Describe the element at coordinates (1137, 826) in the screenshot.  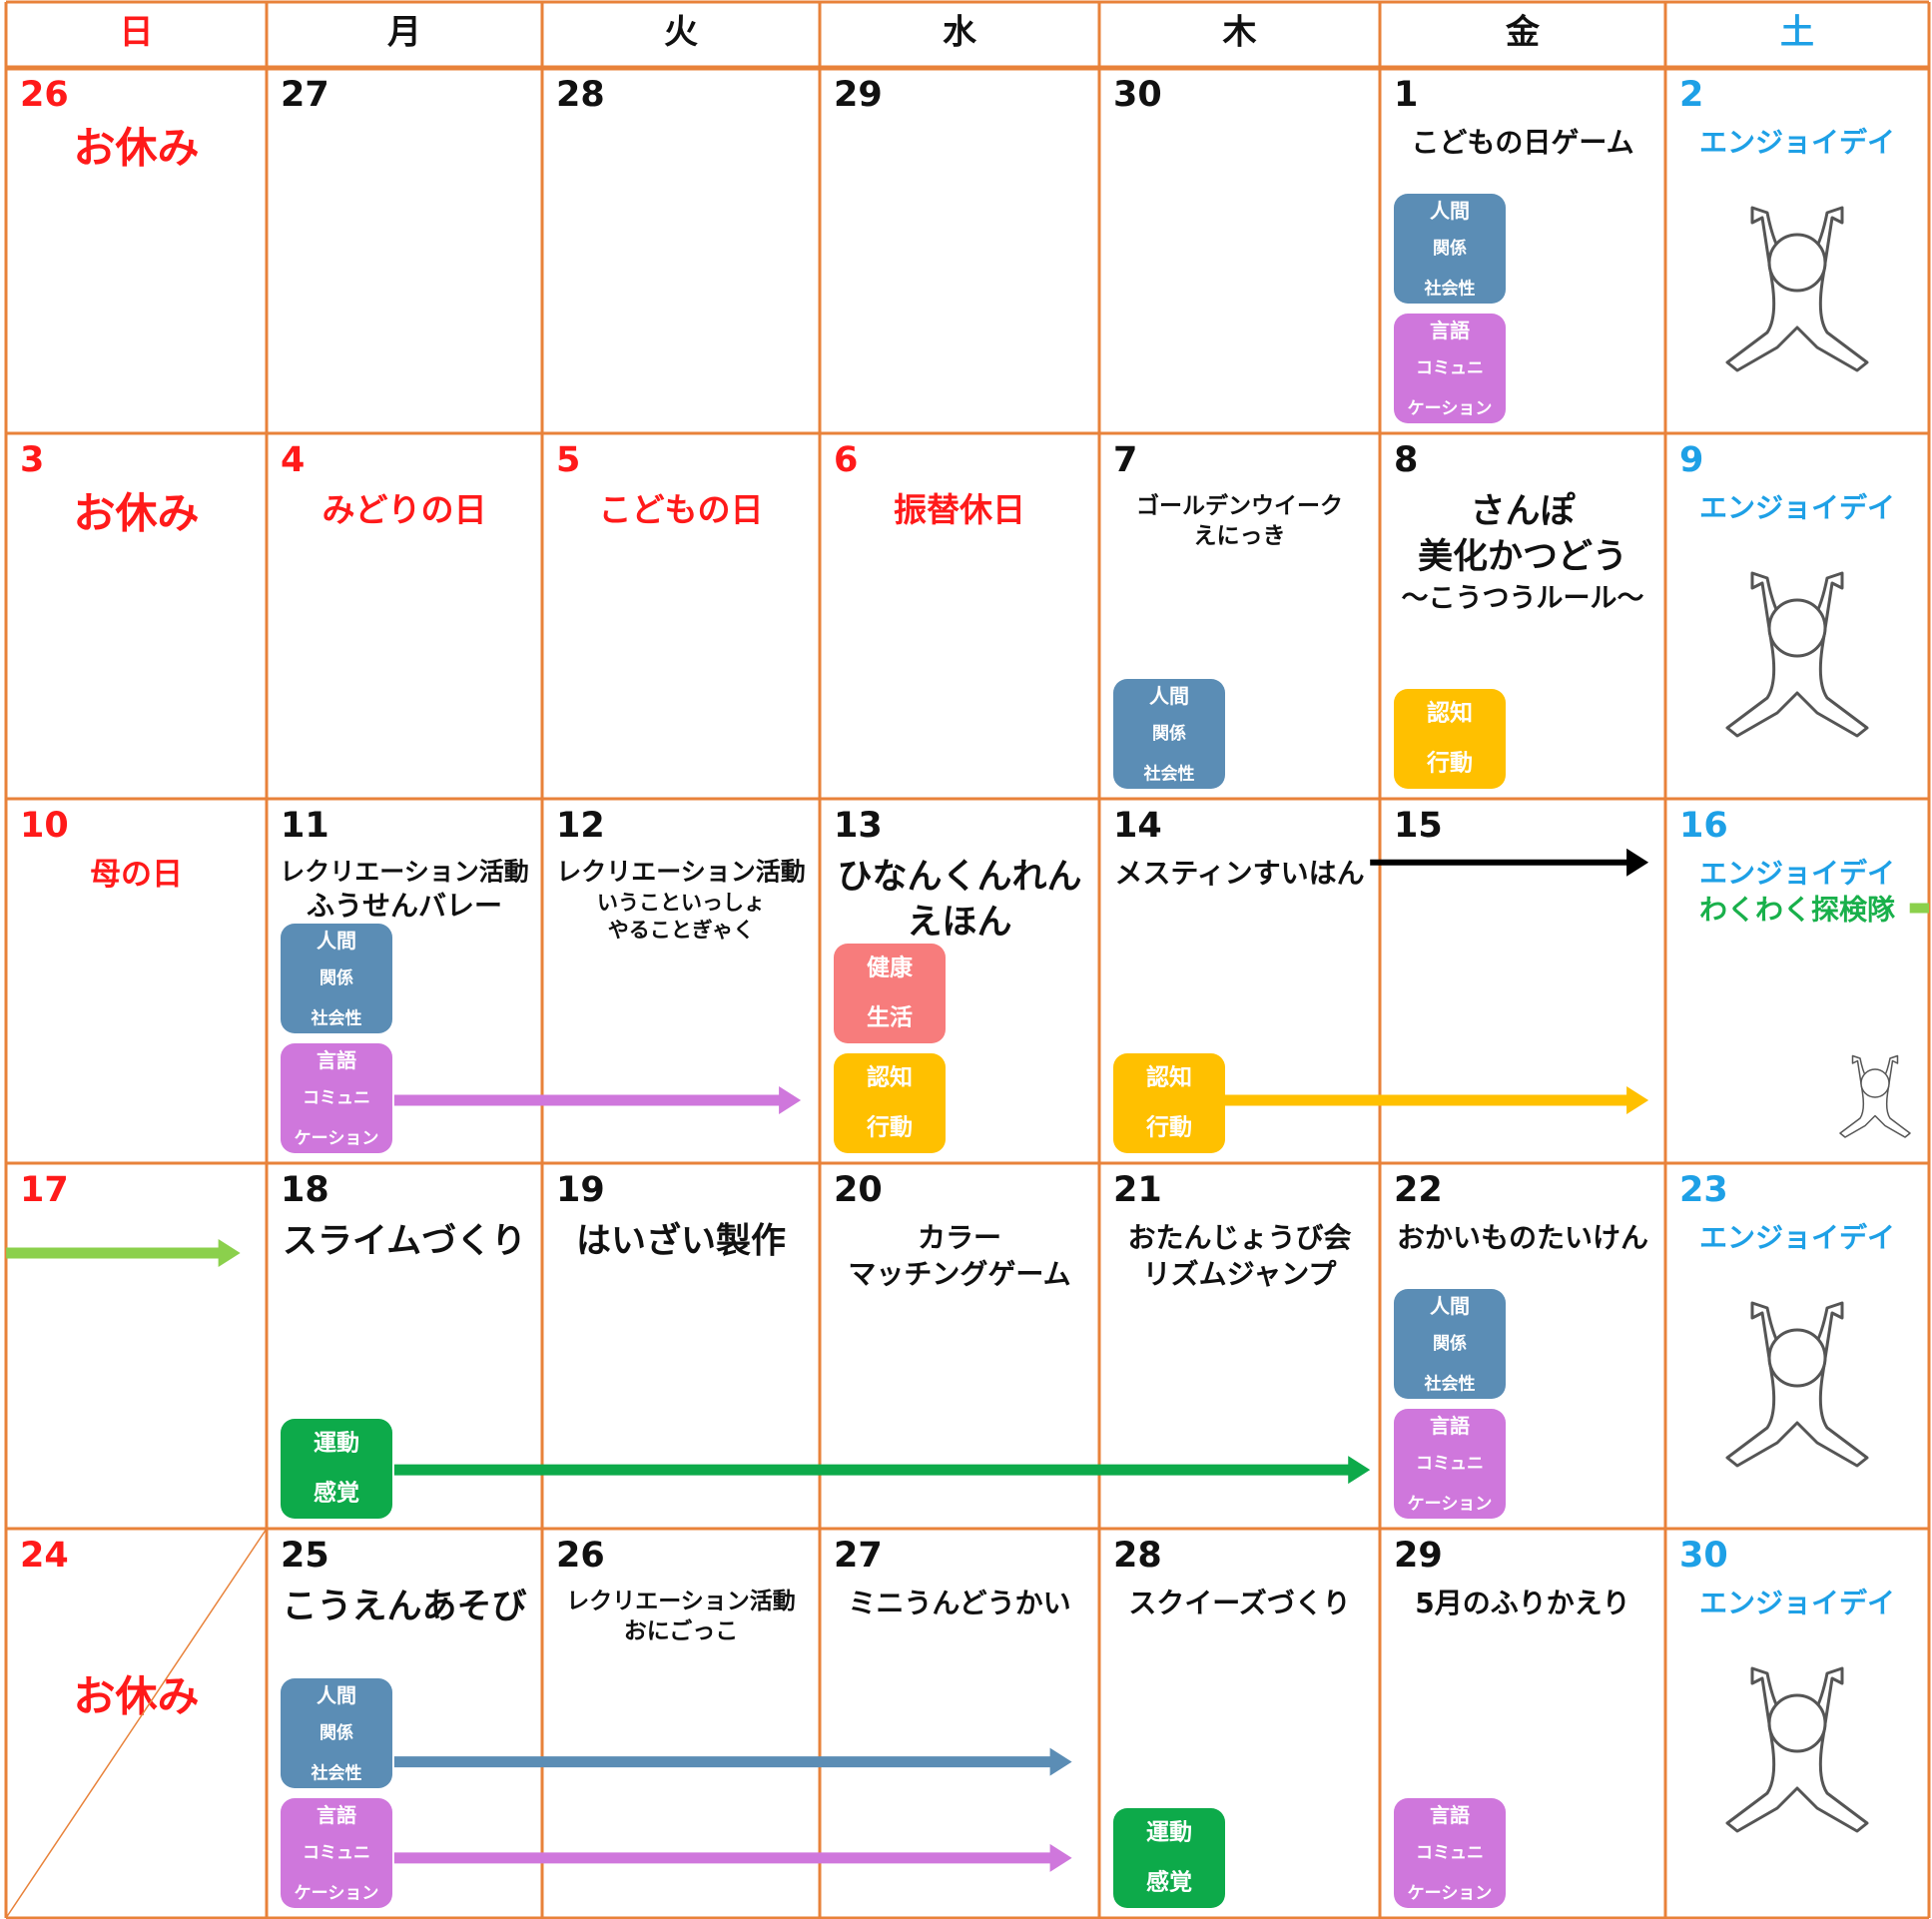
I see `date: 14` at that location.